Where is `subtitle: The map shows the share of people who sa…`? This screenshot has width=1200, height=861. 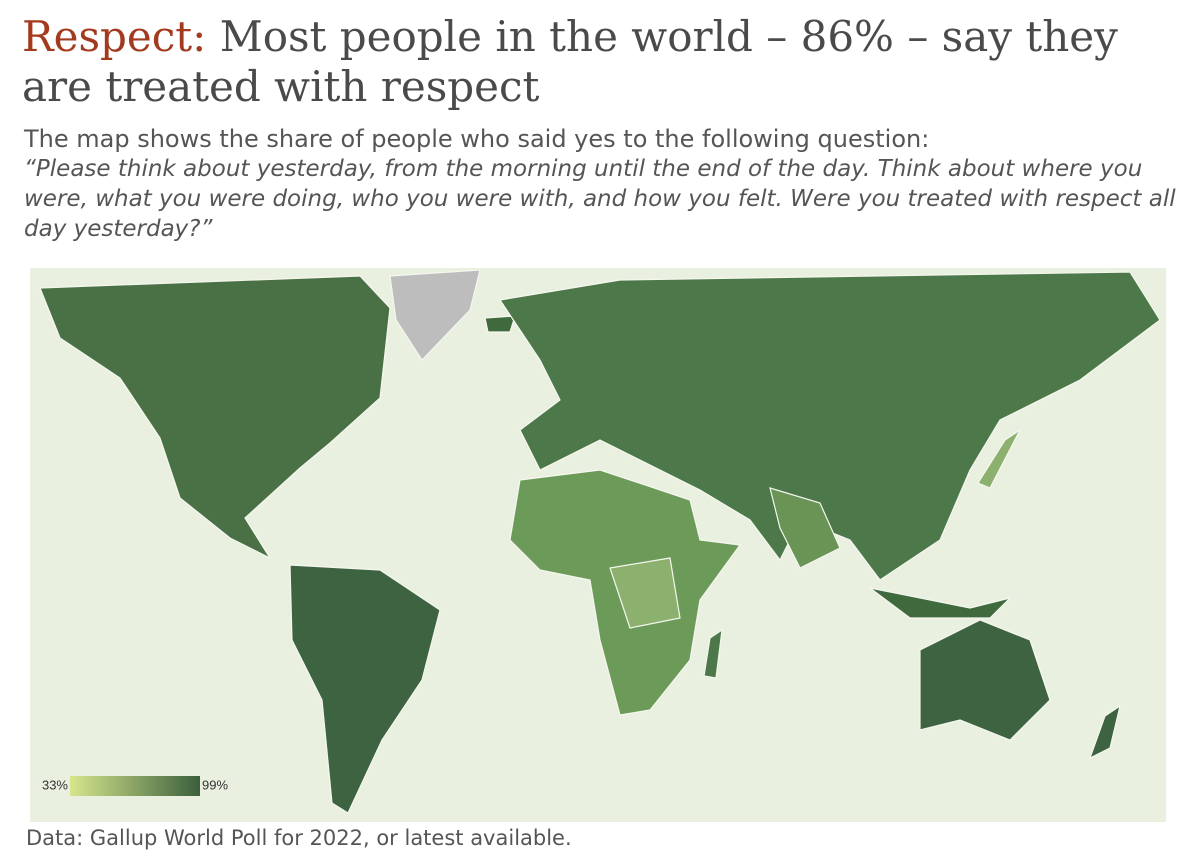
subtitle: The map shows the share of people who sa… is located at coordinates (604, 184).